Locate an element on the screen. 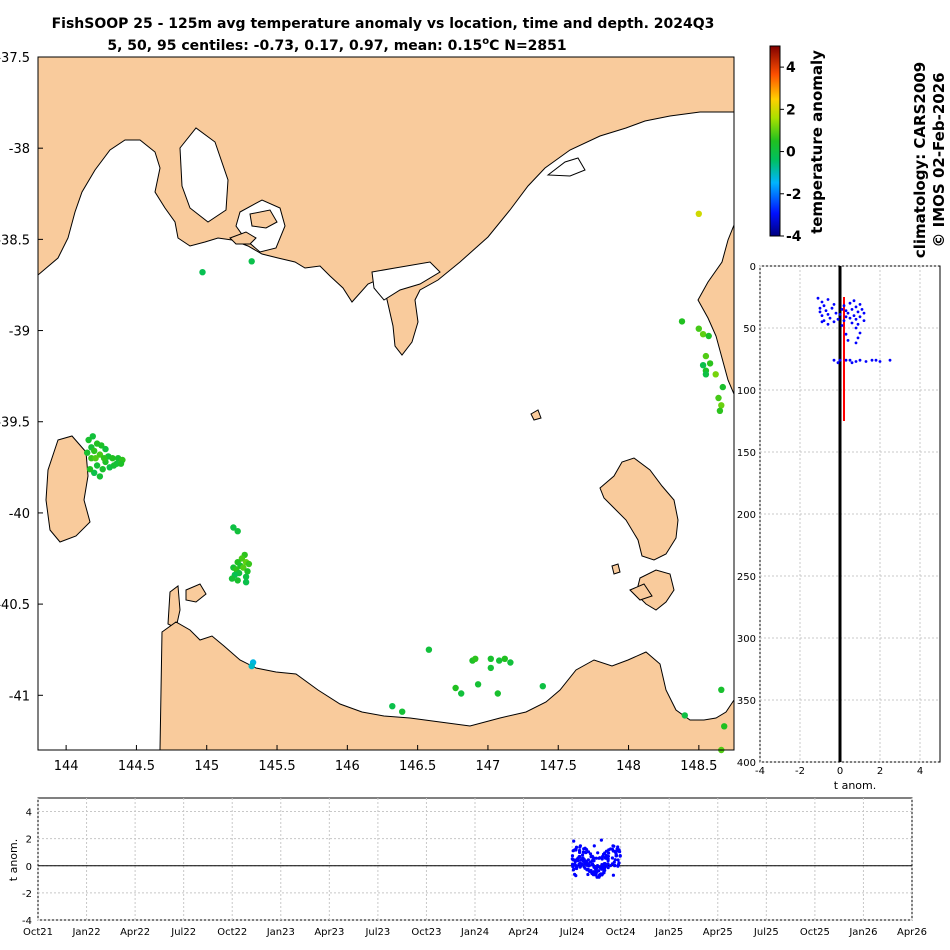  map-xtick-label: 147.5 is located at coordinates (558, 766).